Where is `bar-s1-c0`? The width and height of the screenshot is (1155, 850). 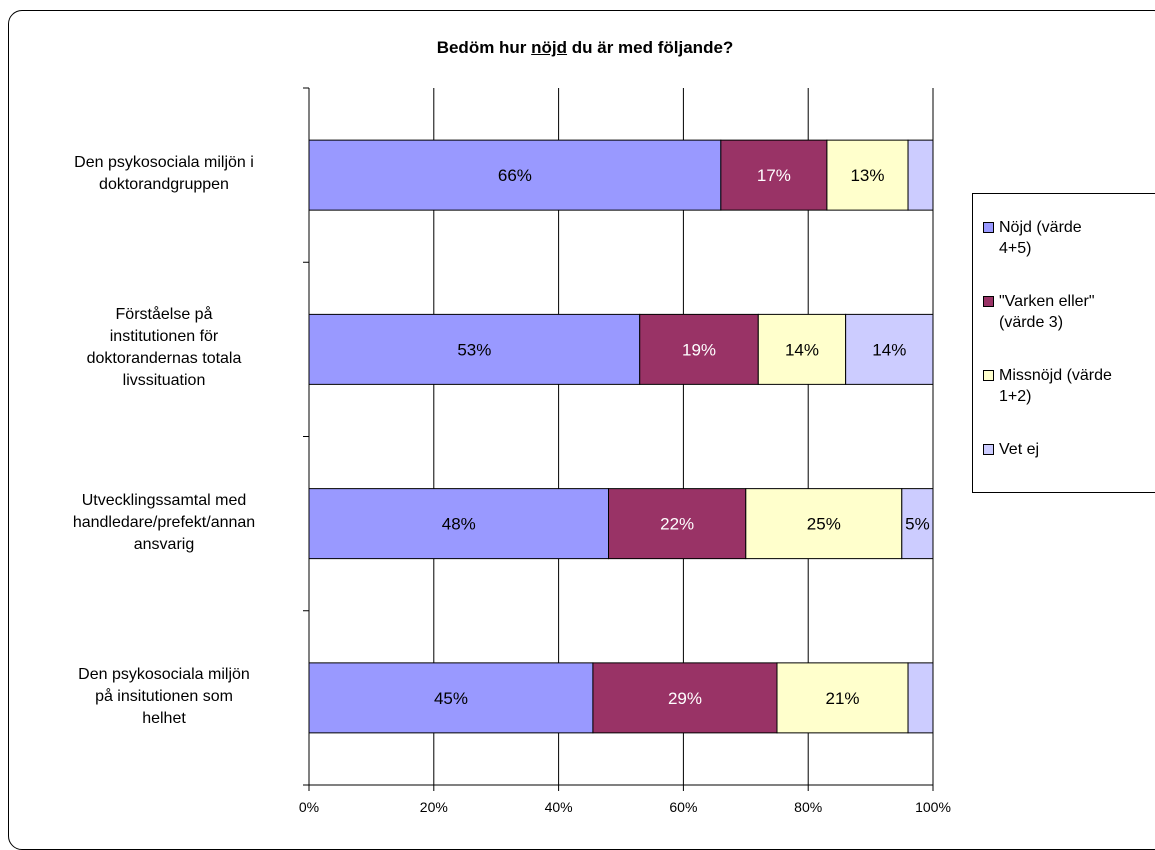
bar-s1-c0 is located at coordinates (774, 175).